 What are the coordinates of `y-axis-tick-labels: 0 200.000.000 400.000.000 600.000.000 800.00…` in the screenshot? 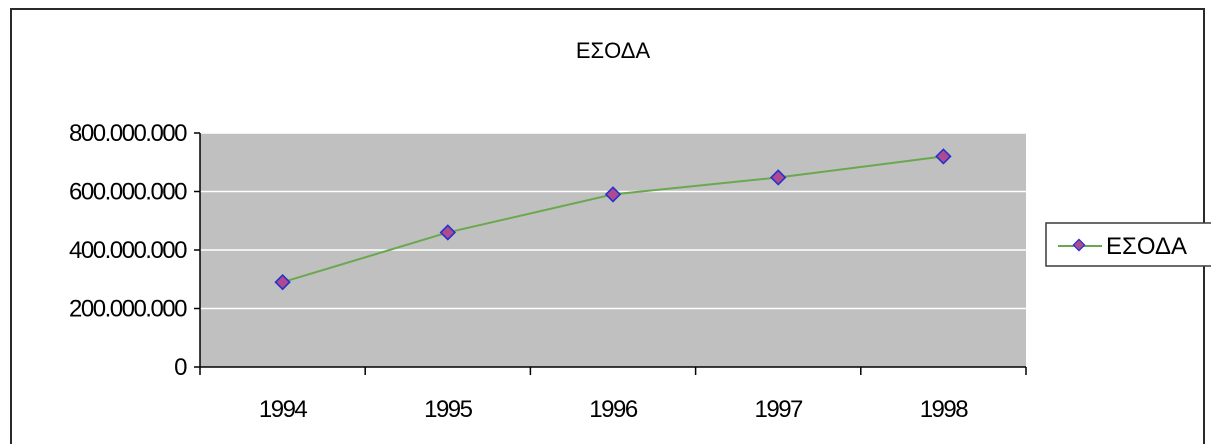 It's located at (129, 250).